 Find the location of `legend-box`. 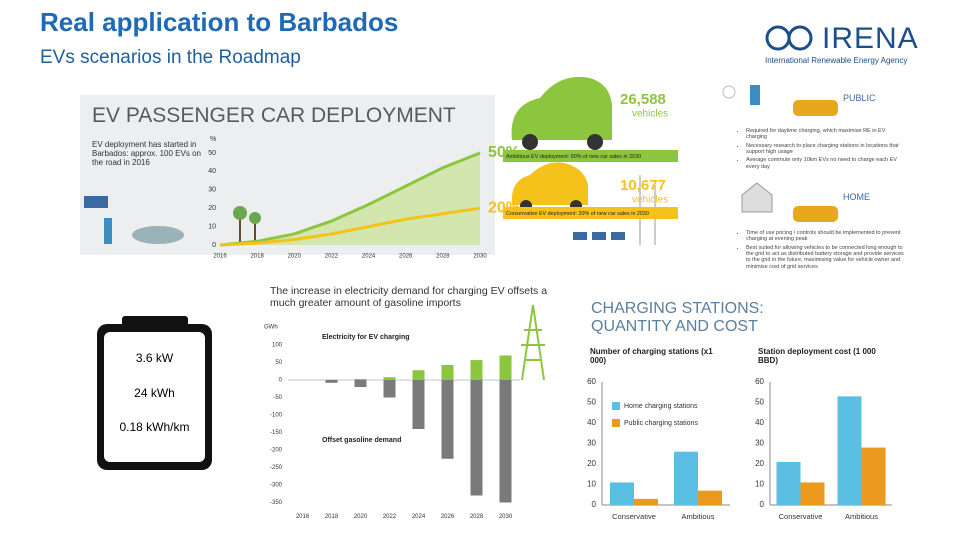

legend-box is located at coordinates (590, 213).